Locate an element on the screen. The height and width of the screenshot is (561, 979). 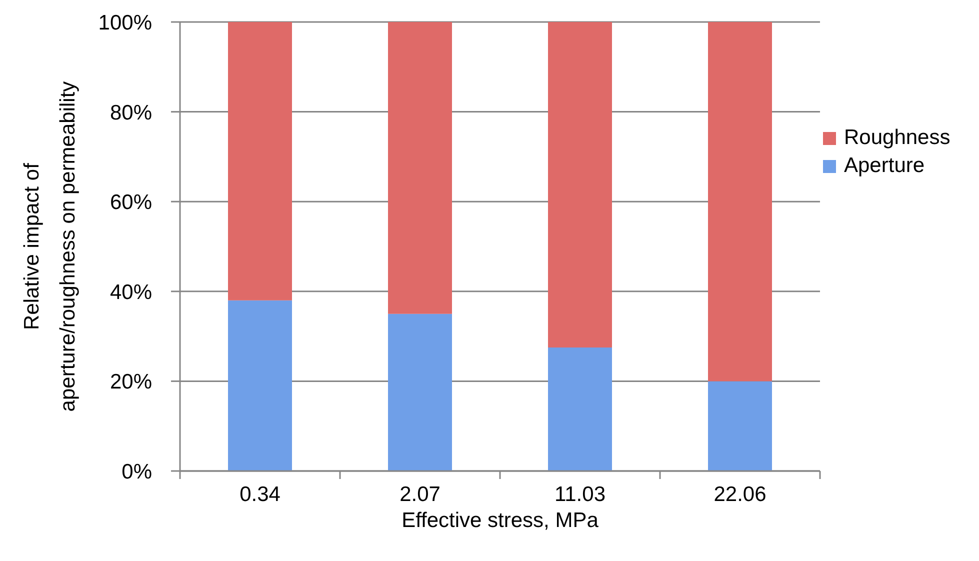
y-tick-label: 20% is located at coordinates (131, 382).